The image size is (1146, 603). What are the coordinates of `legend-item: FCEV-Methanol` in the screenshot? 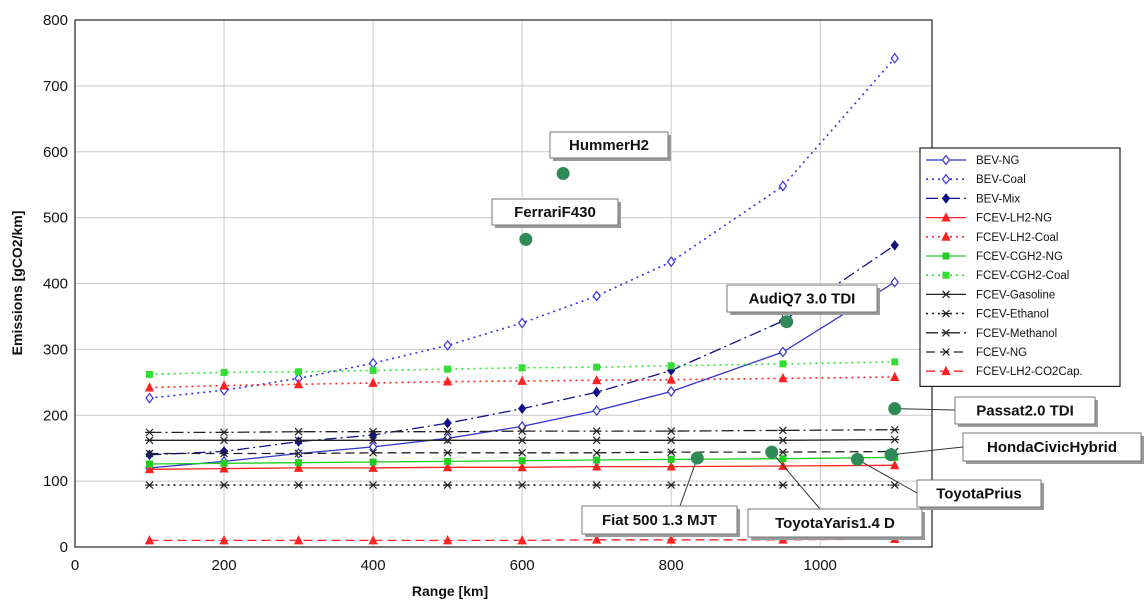 It's located at (991, 334).